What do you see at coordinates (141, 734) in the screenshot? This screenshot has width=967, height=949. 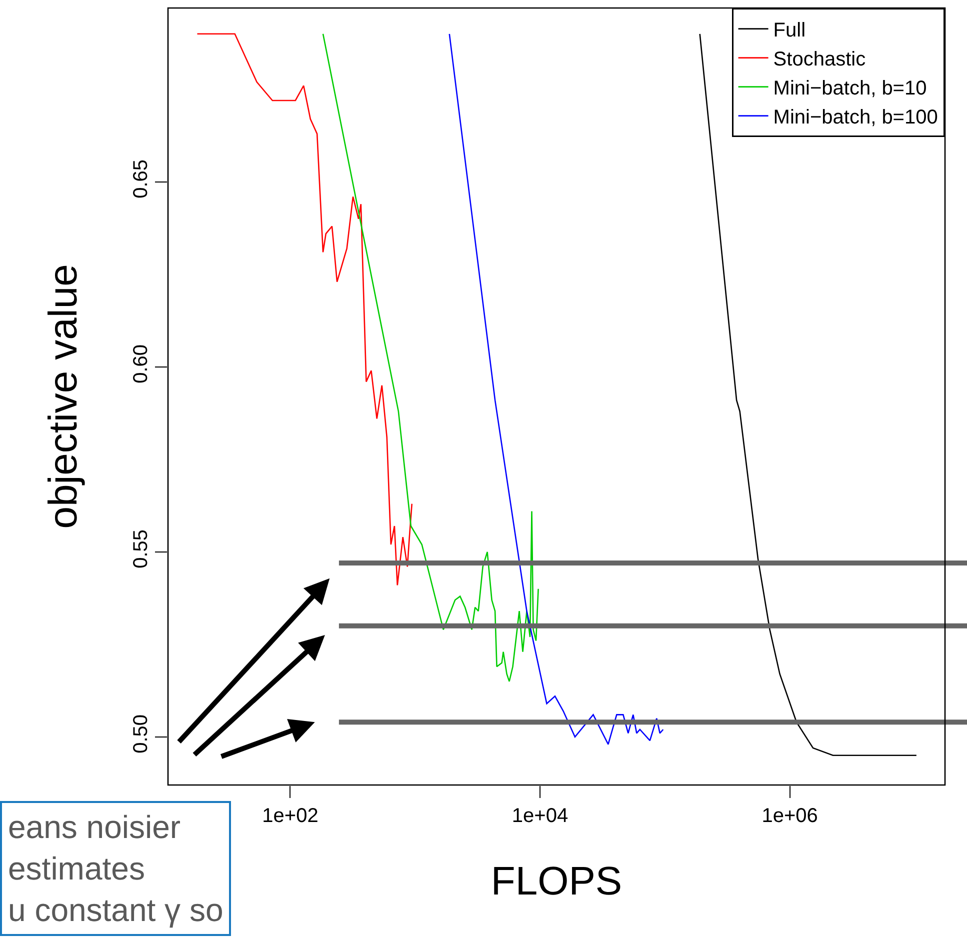 I see `y-tick-label: 0.50` at bounding box center [141, 734].